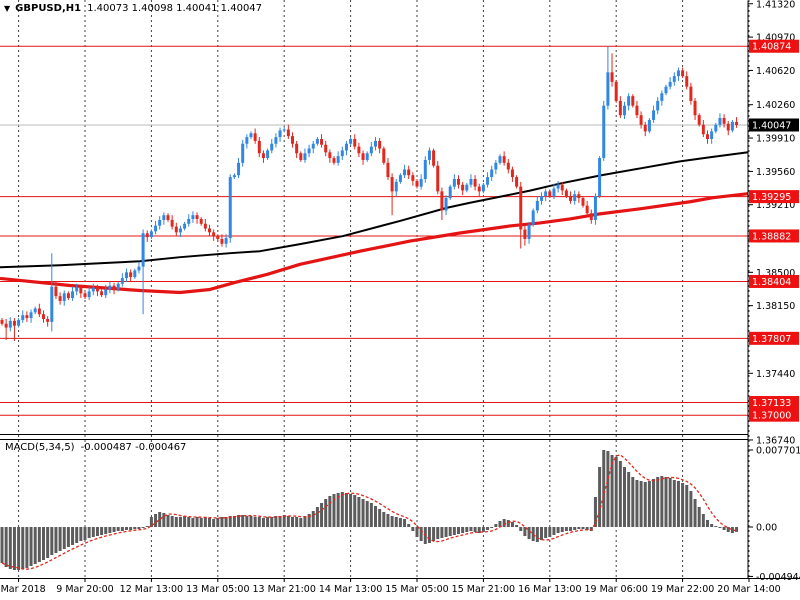  What do you see at coordinates (133, 447) in the screenshot?
I see `macd-values: -0.000487 -0.000467` at bounding box center [133, 447].